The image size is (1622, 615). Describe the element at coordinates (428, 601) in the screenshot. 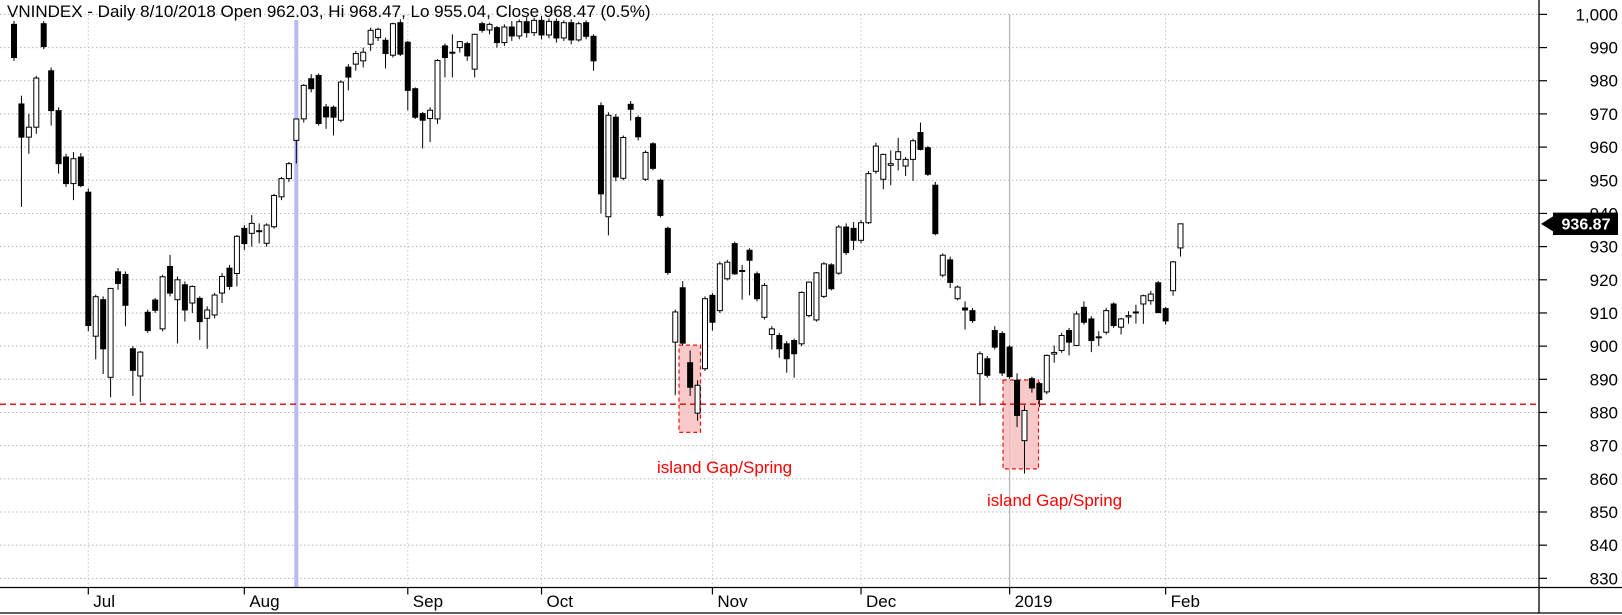

I see `month-tick-label: Sep` at that location.